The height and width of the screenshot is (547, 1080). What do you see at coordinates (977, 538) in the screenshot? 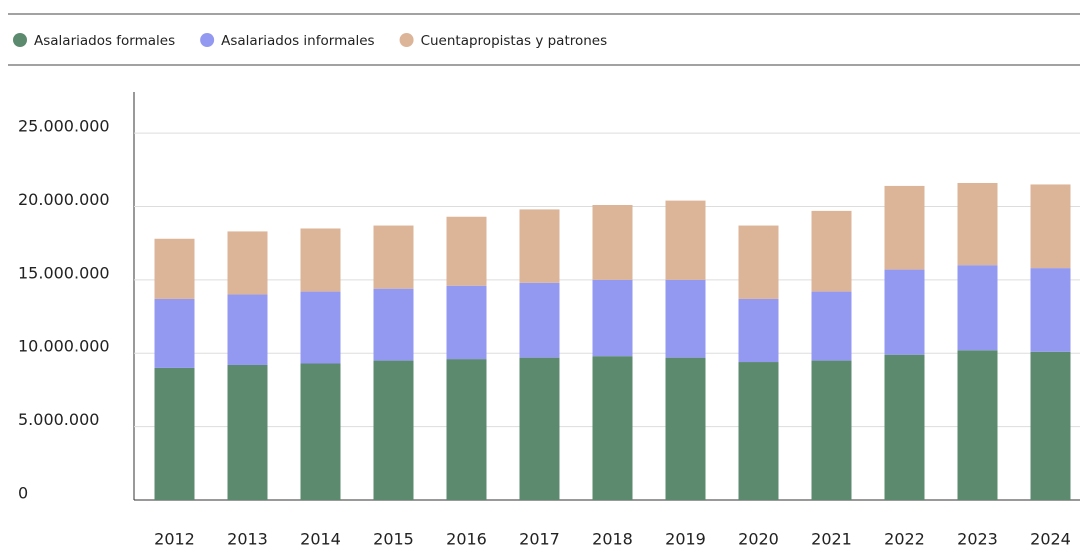
I see `x-tick-label: 2023` at bounding box center [977, 538].